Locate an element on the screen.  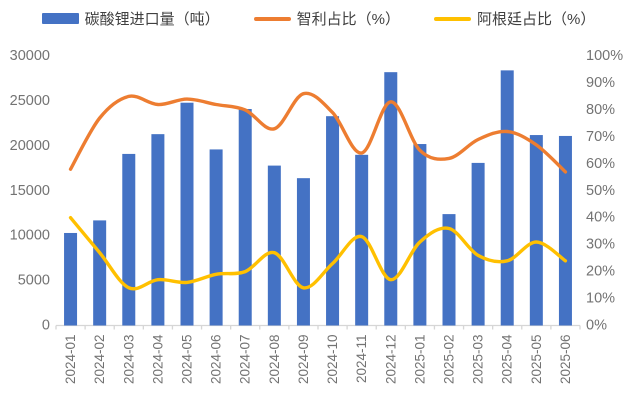
x-axis-category-label: 2024-10 is located at coordinates (332, 360).